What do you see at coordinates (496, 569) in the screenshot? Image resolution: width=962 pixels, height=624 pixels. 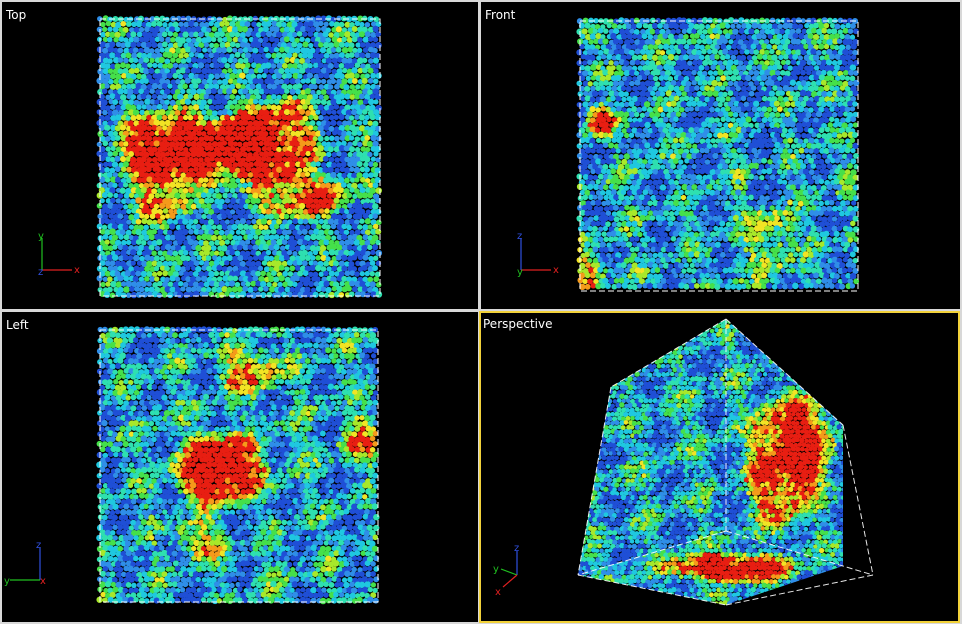 I see `axis-label-b-perspective: y` at bounding box center [496, 569].